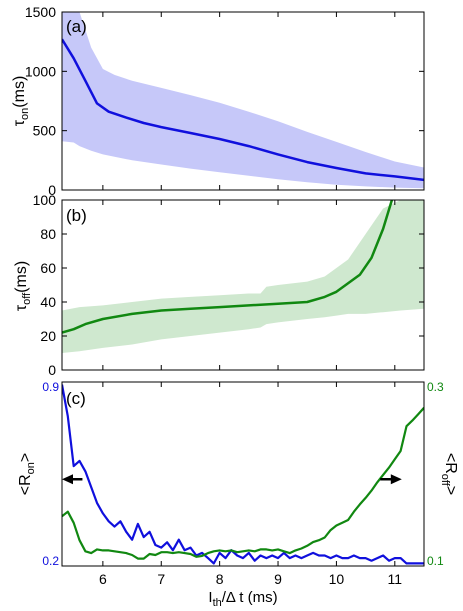  What do you see at coordinates (23, 286) in the screenshot?
I see `panel-b-y-axis-label: τoff(ms)` at bounding box center [23, 286].